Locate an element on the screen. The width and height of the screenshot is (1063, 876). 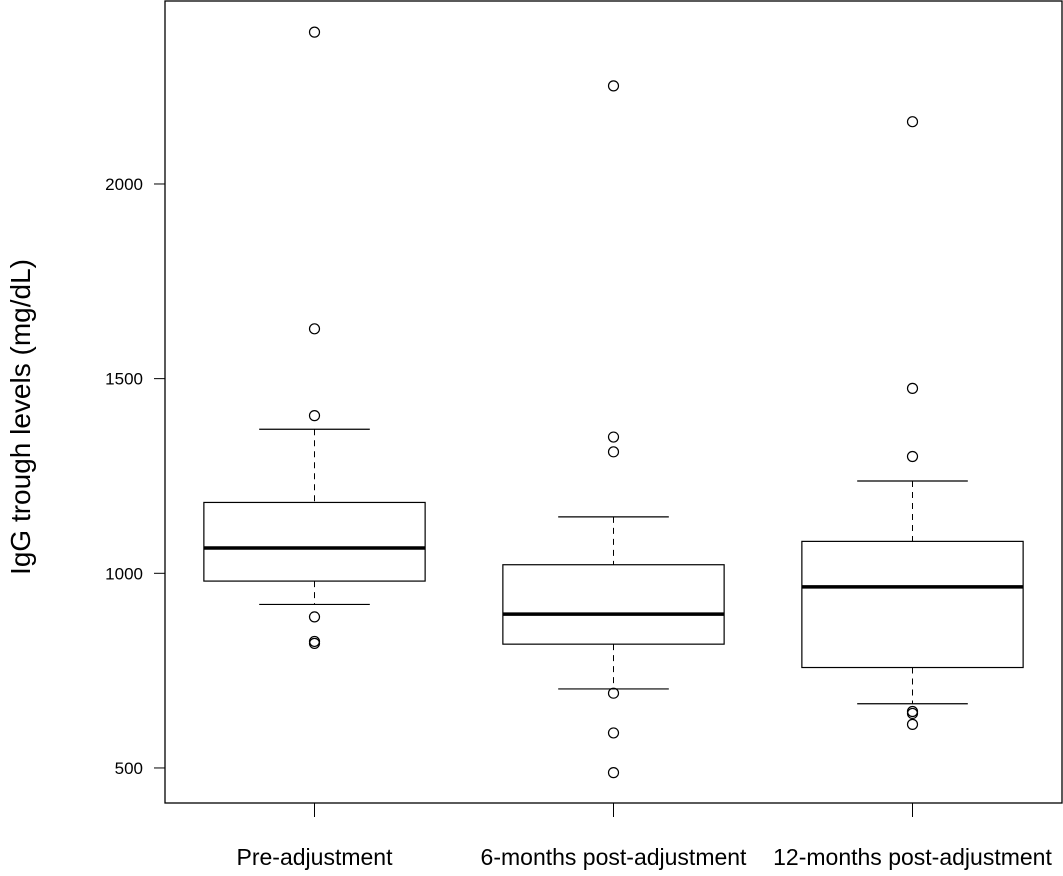
y-axis: 500 1000 1500 2000 is located at coordinates (135, 476).